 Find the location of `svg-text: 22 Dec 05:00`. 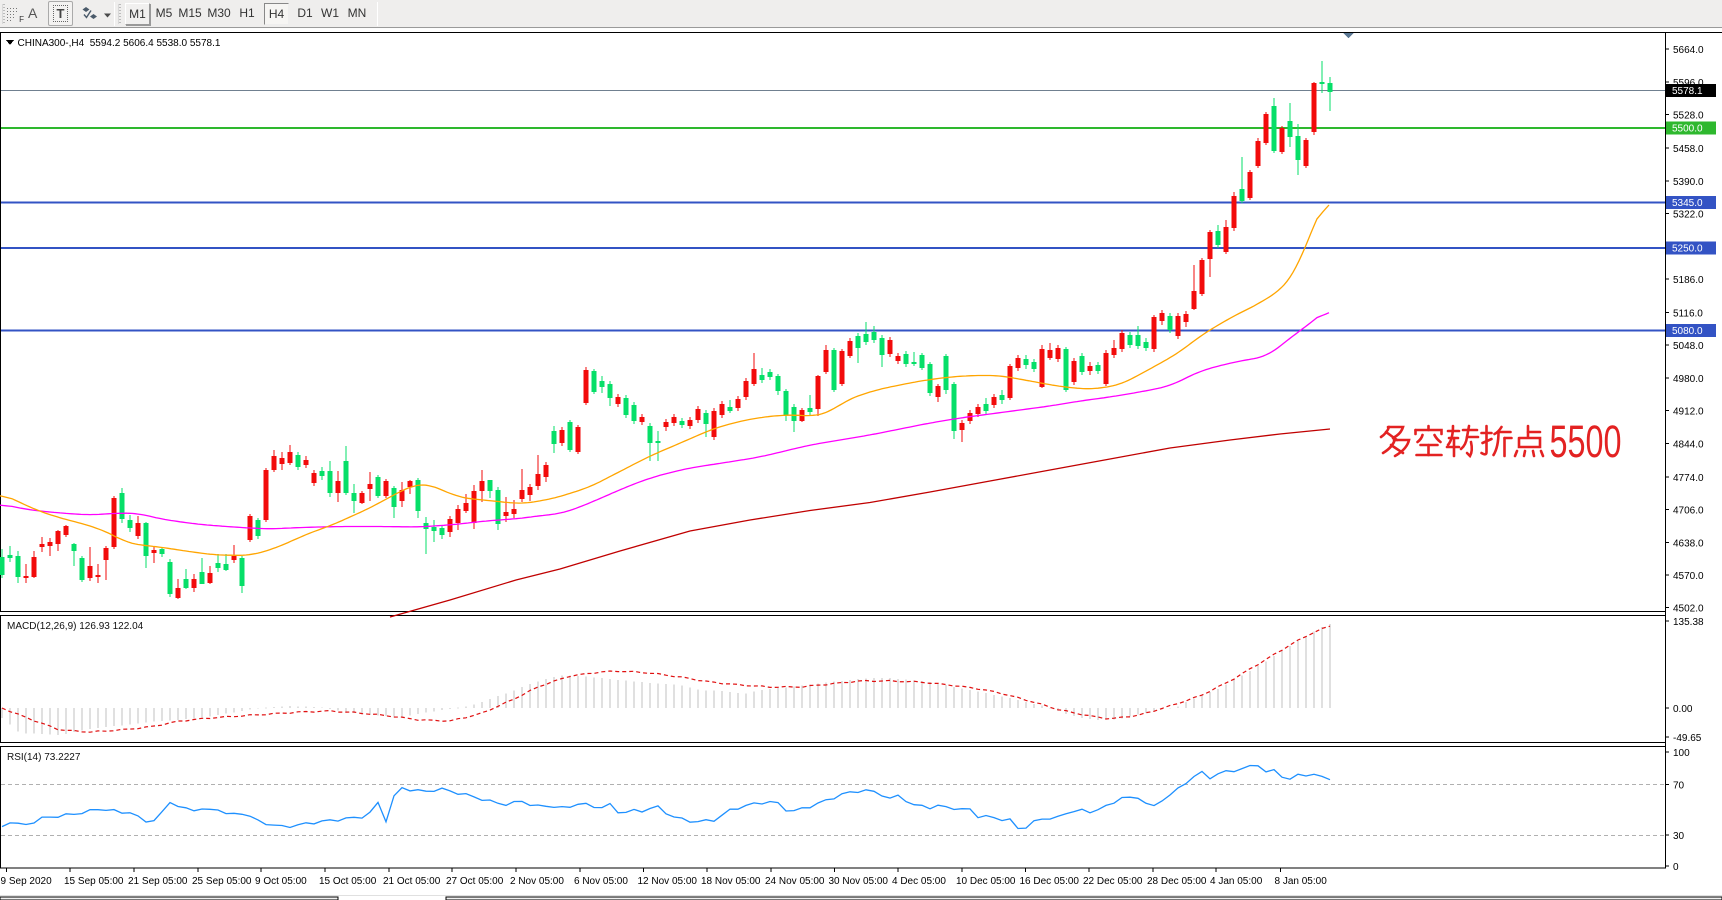

svg-text: 22 Dec 05:00 is located at coordinates (1113, 881).